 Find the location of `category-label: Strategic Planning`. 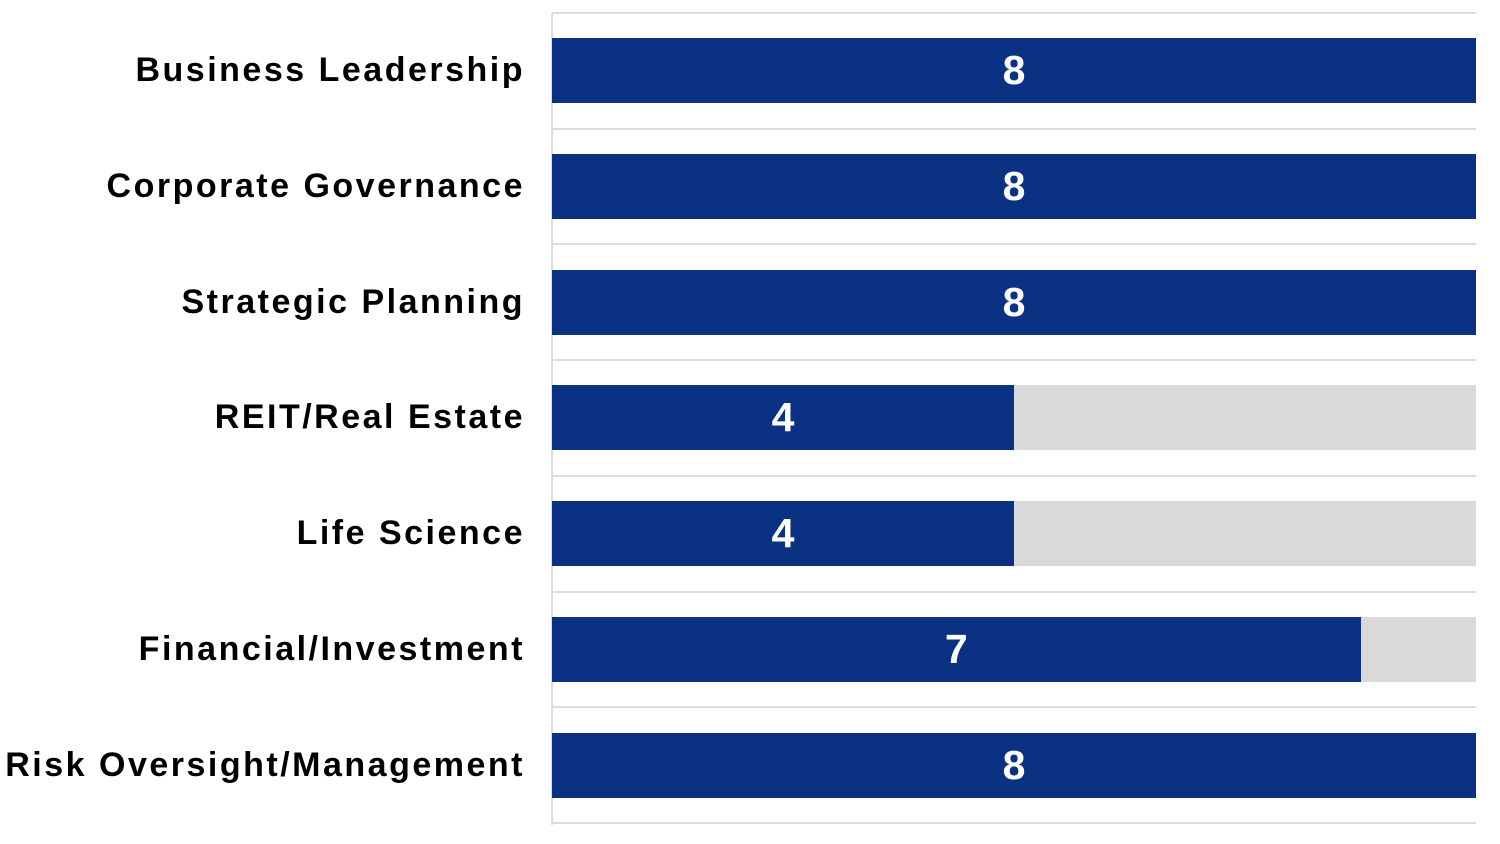

category-label: Strategic Planning is located at coordinates (353, 301).